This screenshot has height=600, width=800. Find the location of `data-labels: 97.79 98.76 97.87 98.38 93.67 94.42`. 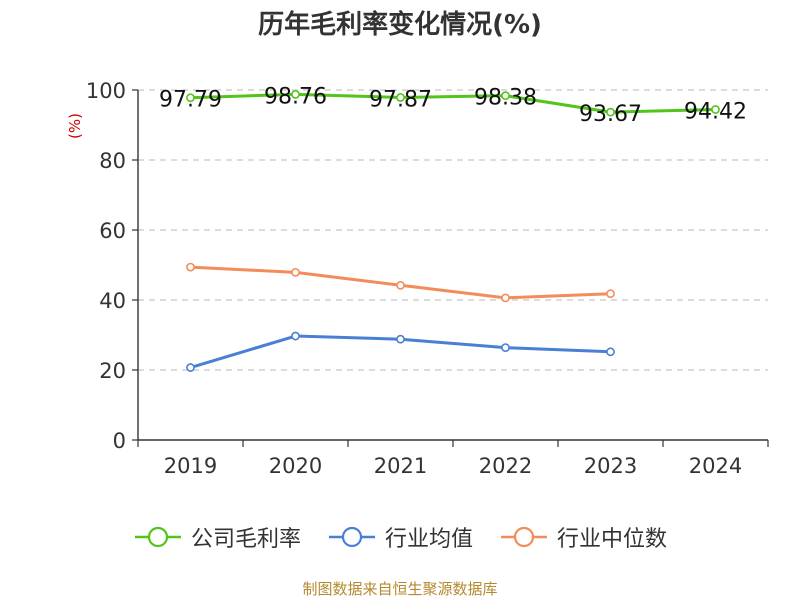

data-labels: 97.79 98.76 97.87 98.38 93.67 94.42 is located at coordinates (453, 105).